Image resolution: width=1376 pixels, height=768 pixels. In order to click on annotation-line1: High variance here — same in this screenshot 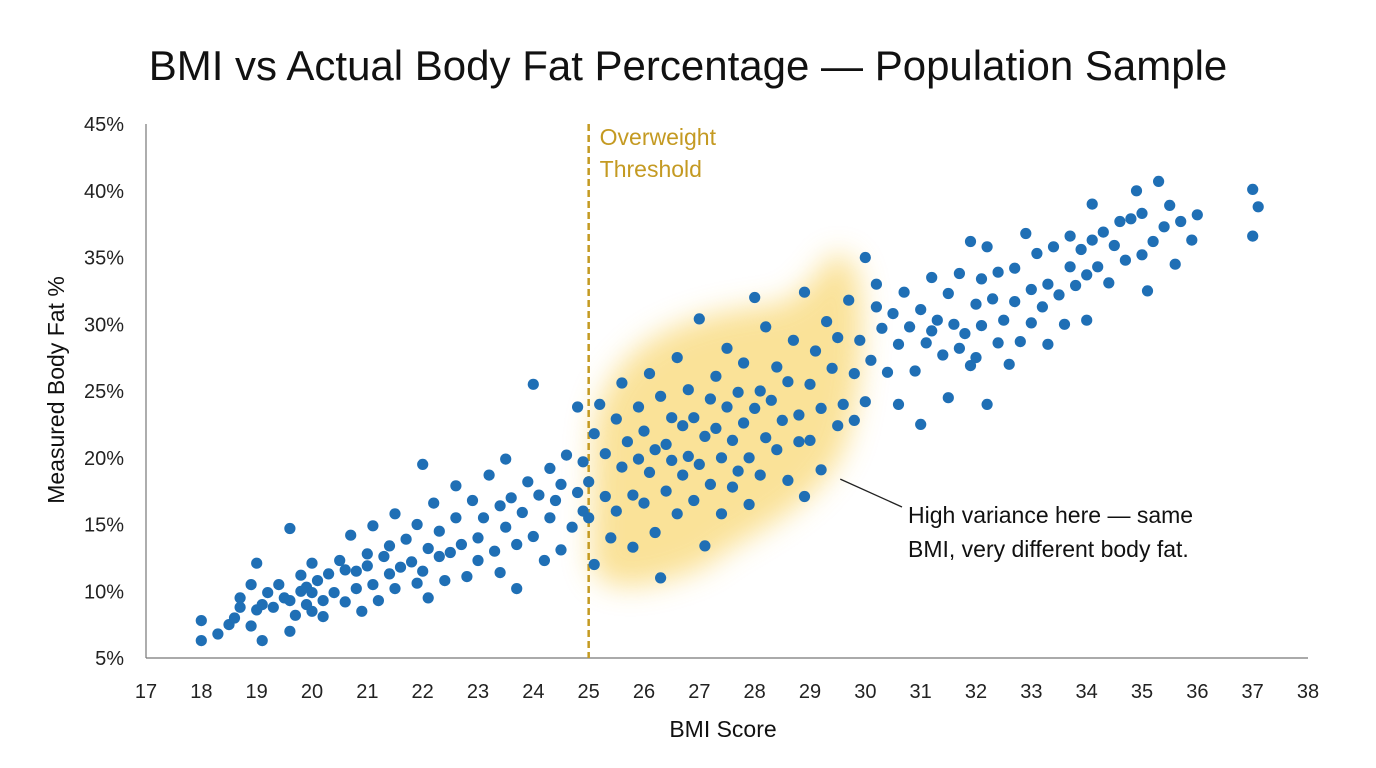, I will do `click(1050, 515)`.